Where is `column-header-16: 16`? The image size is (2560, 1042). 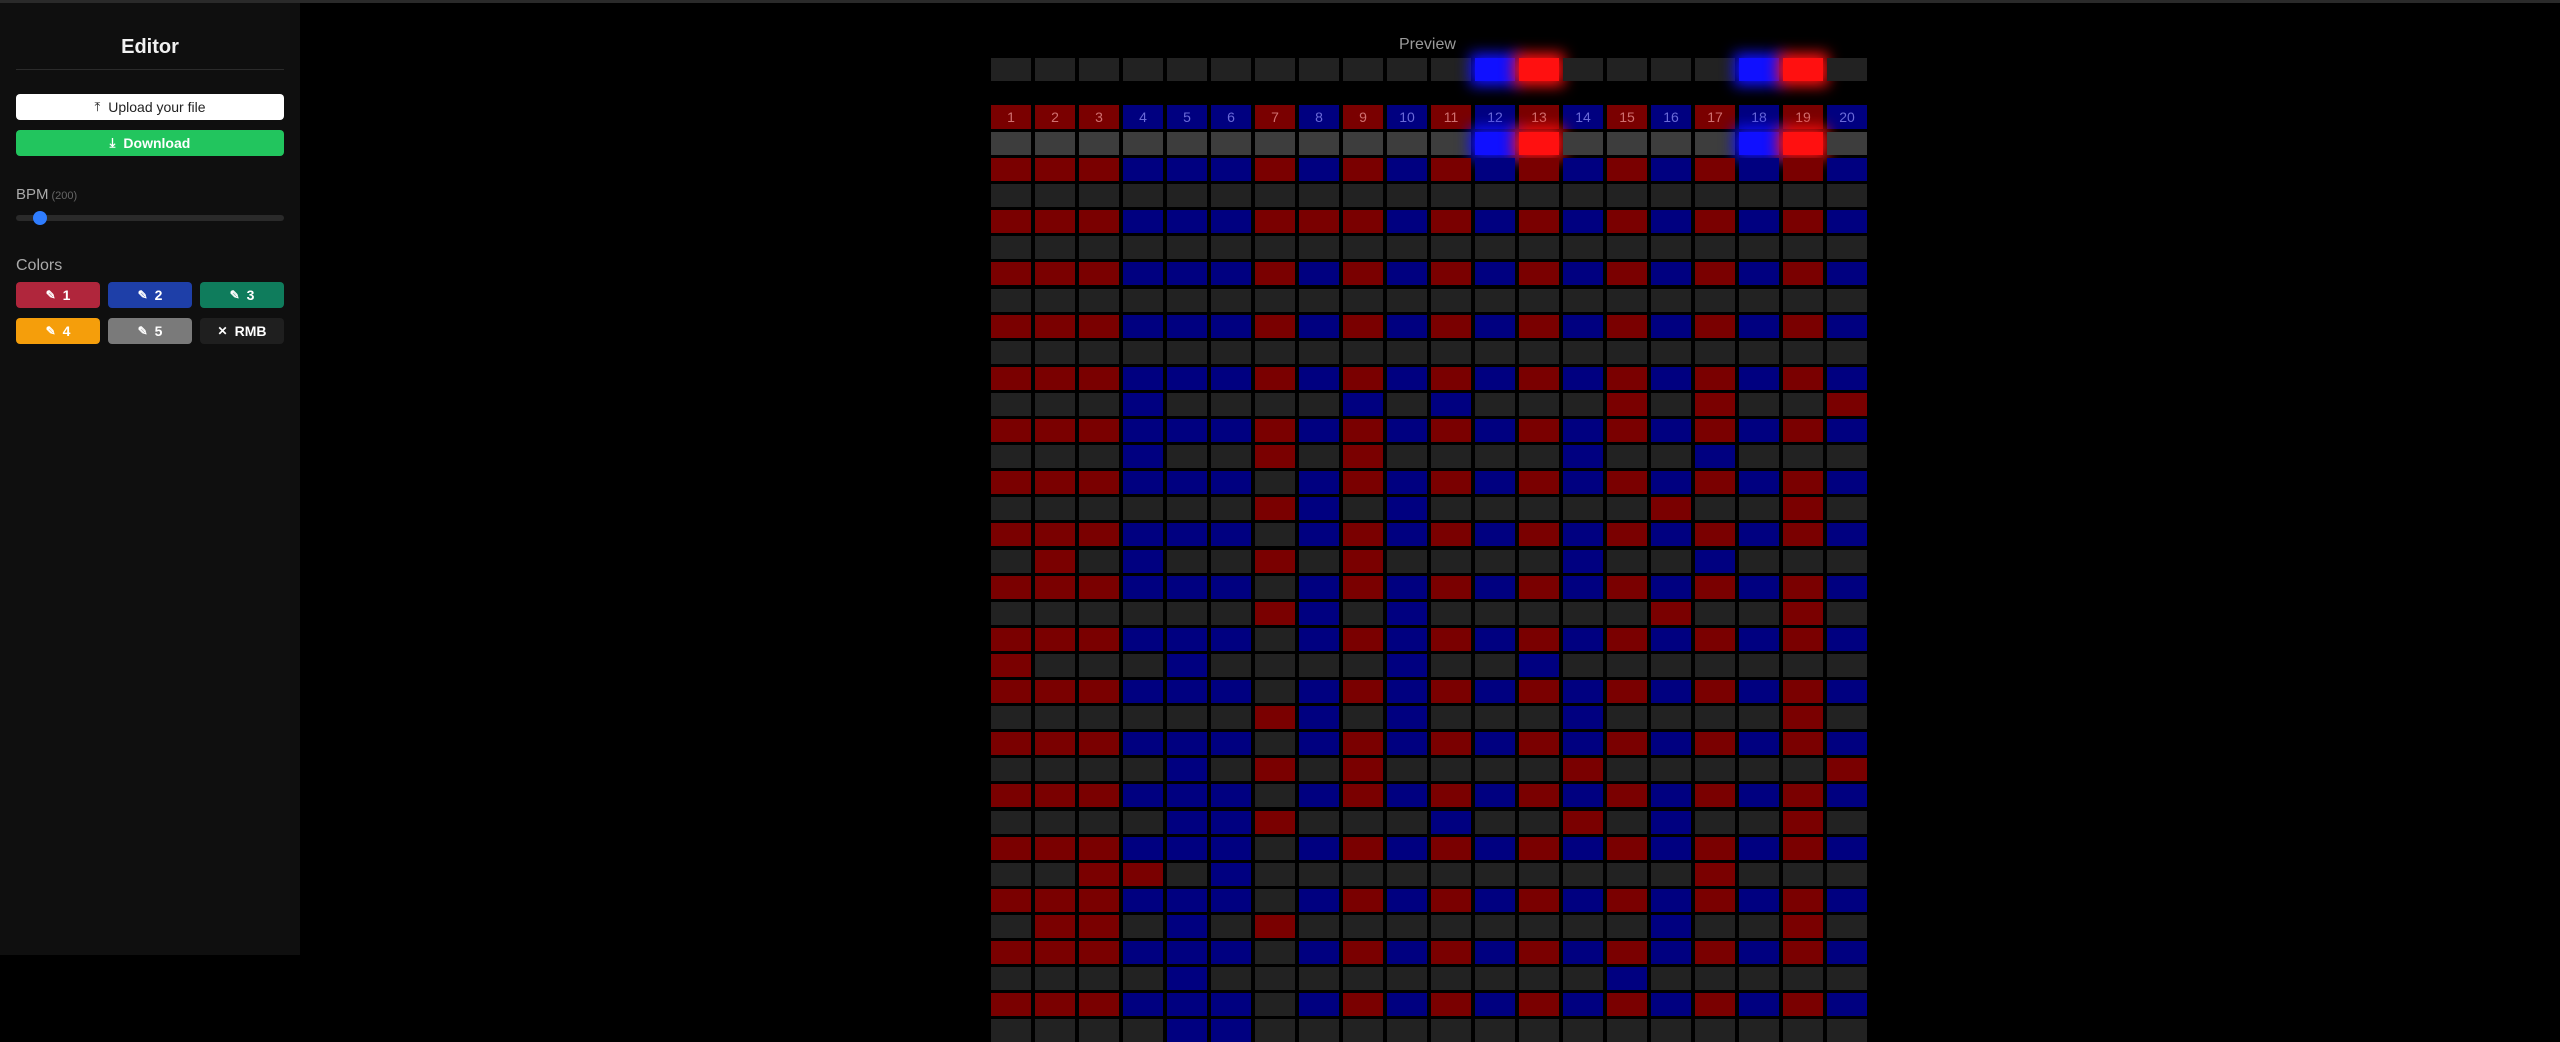 column-header-16: 16 is located at coordinates (1671, 117).